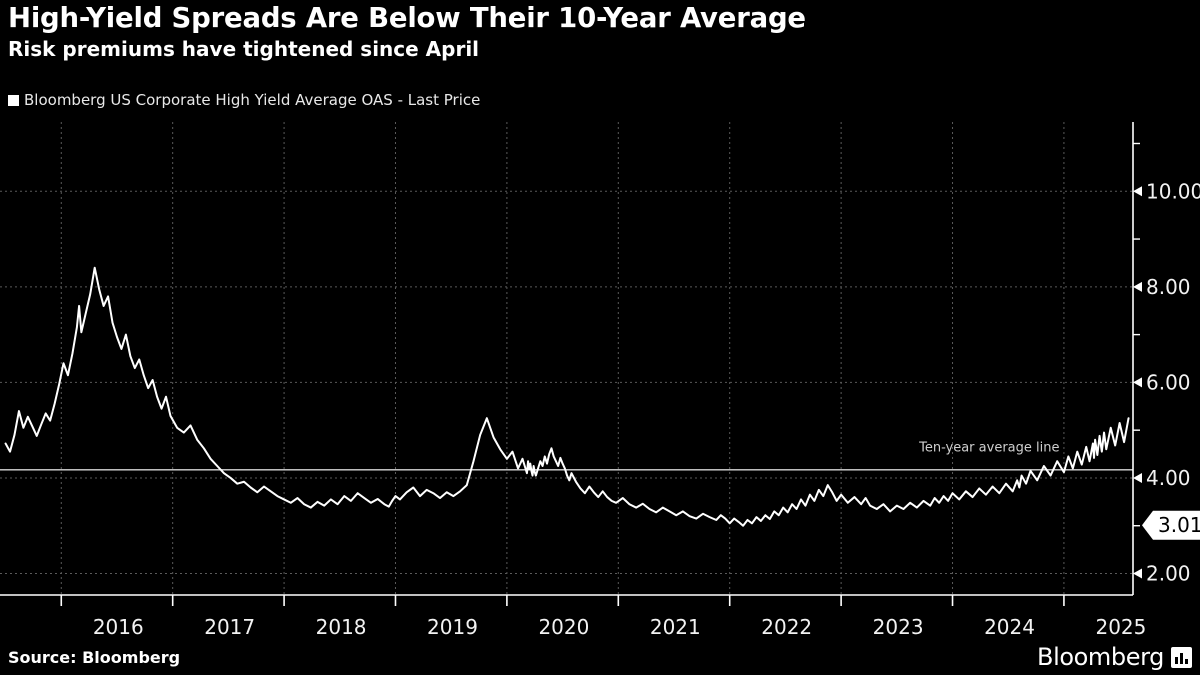  I want to click on x-axis-ticks-group: 2016 2017 2018 2019 2020 2021 2022 2023 2024 2025, so click(603, 617).